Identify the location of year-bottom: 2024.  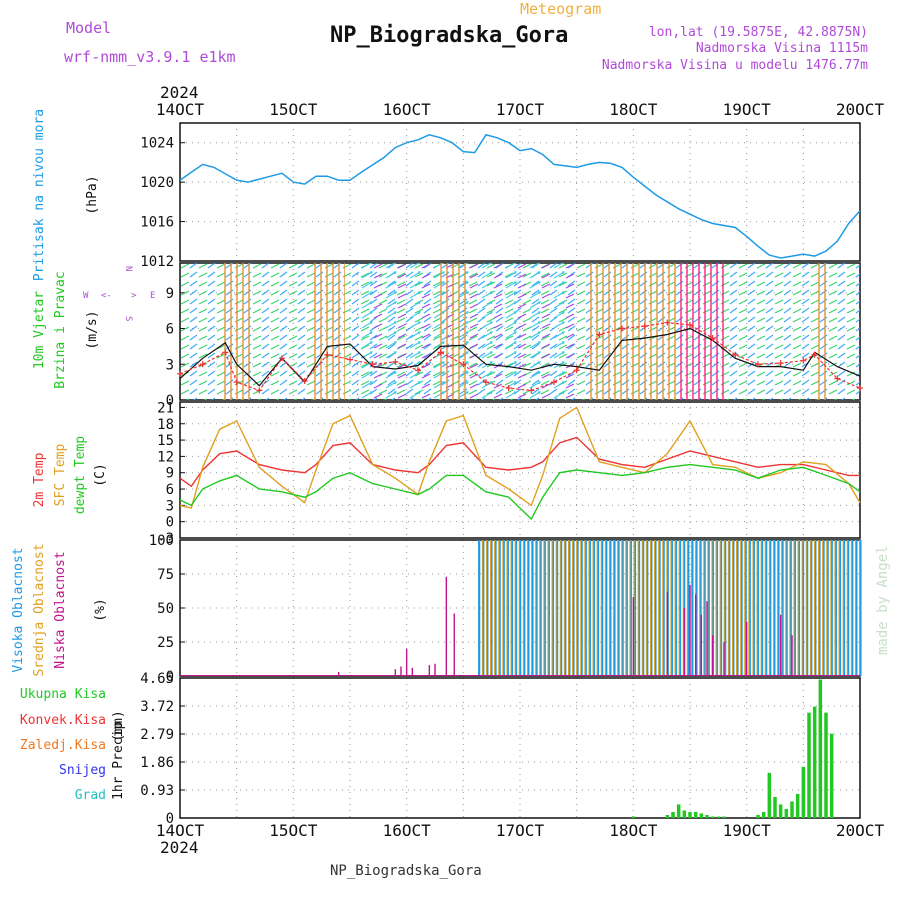
(179, 847).